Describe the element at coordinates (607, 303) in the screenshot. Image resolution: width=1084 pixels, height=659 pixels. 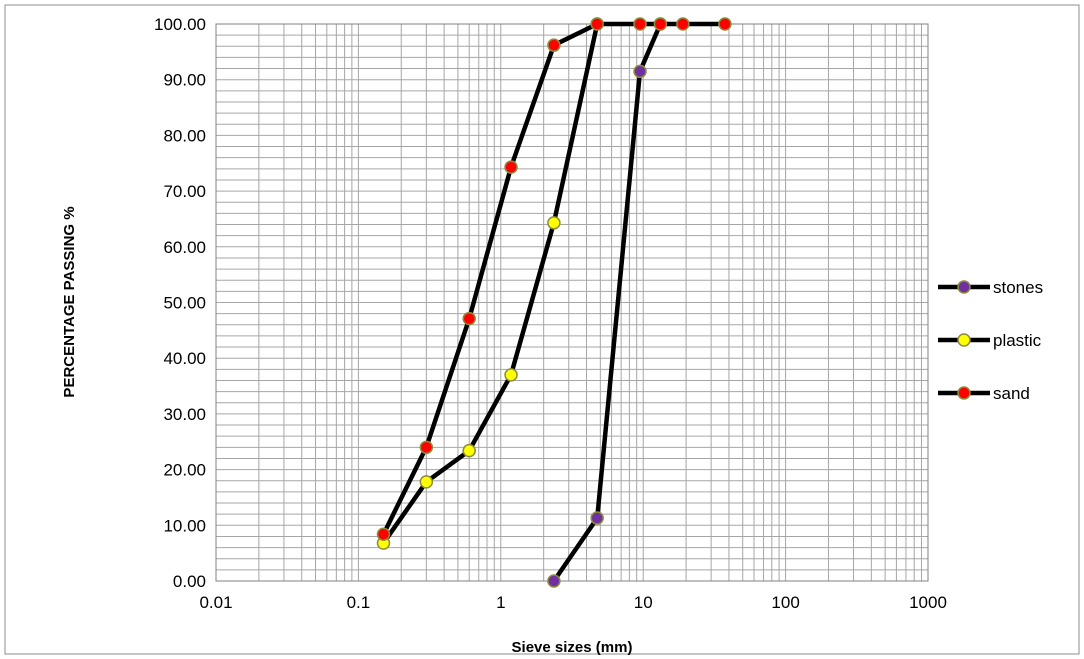
I see `series-line-stones` at that location.